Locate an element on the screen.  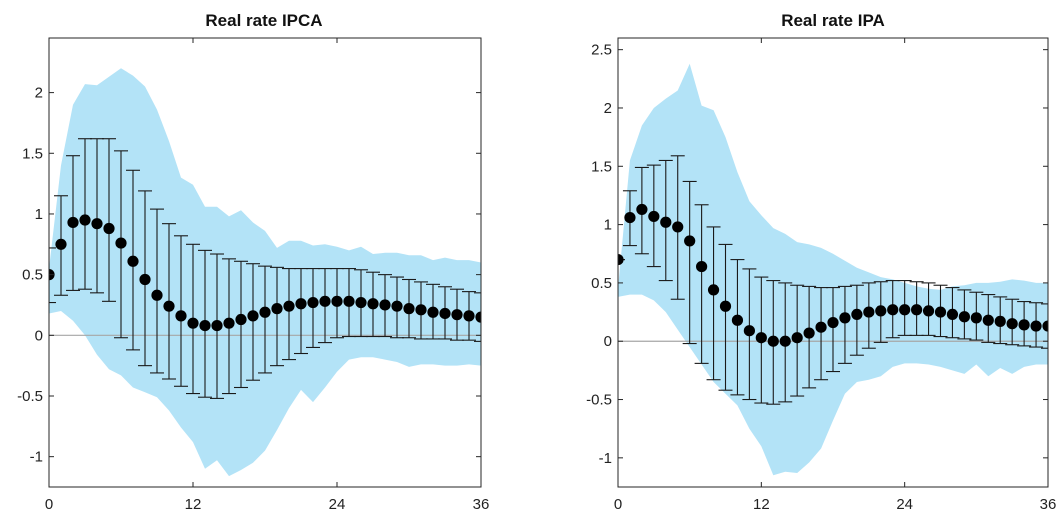
y-tick-label: -1 is located at coordinates (36, 457).